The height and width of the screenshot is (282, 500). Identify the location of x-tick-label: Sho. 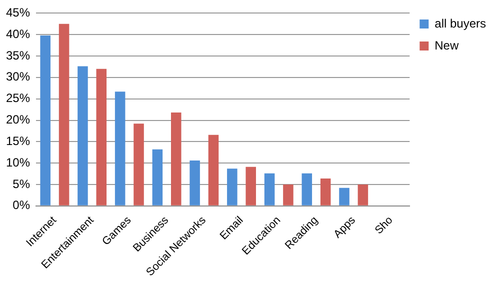
(384, 225).